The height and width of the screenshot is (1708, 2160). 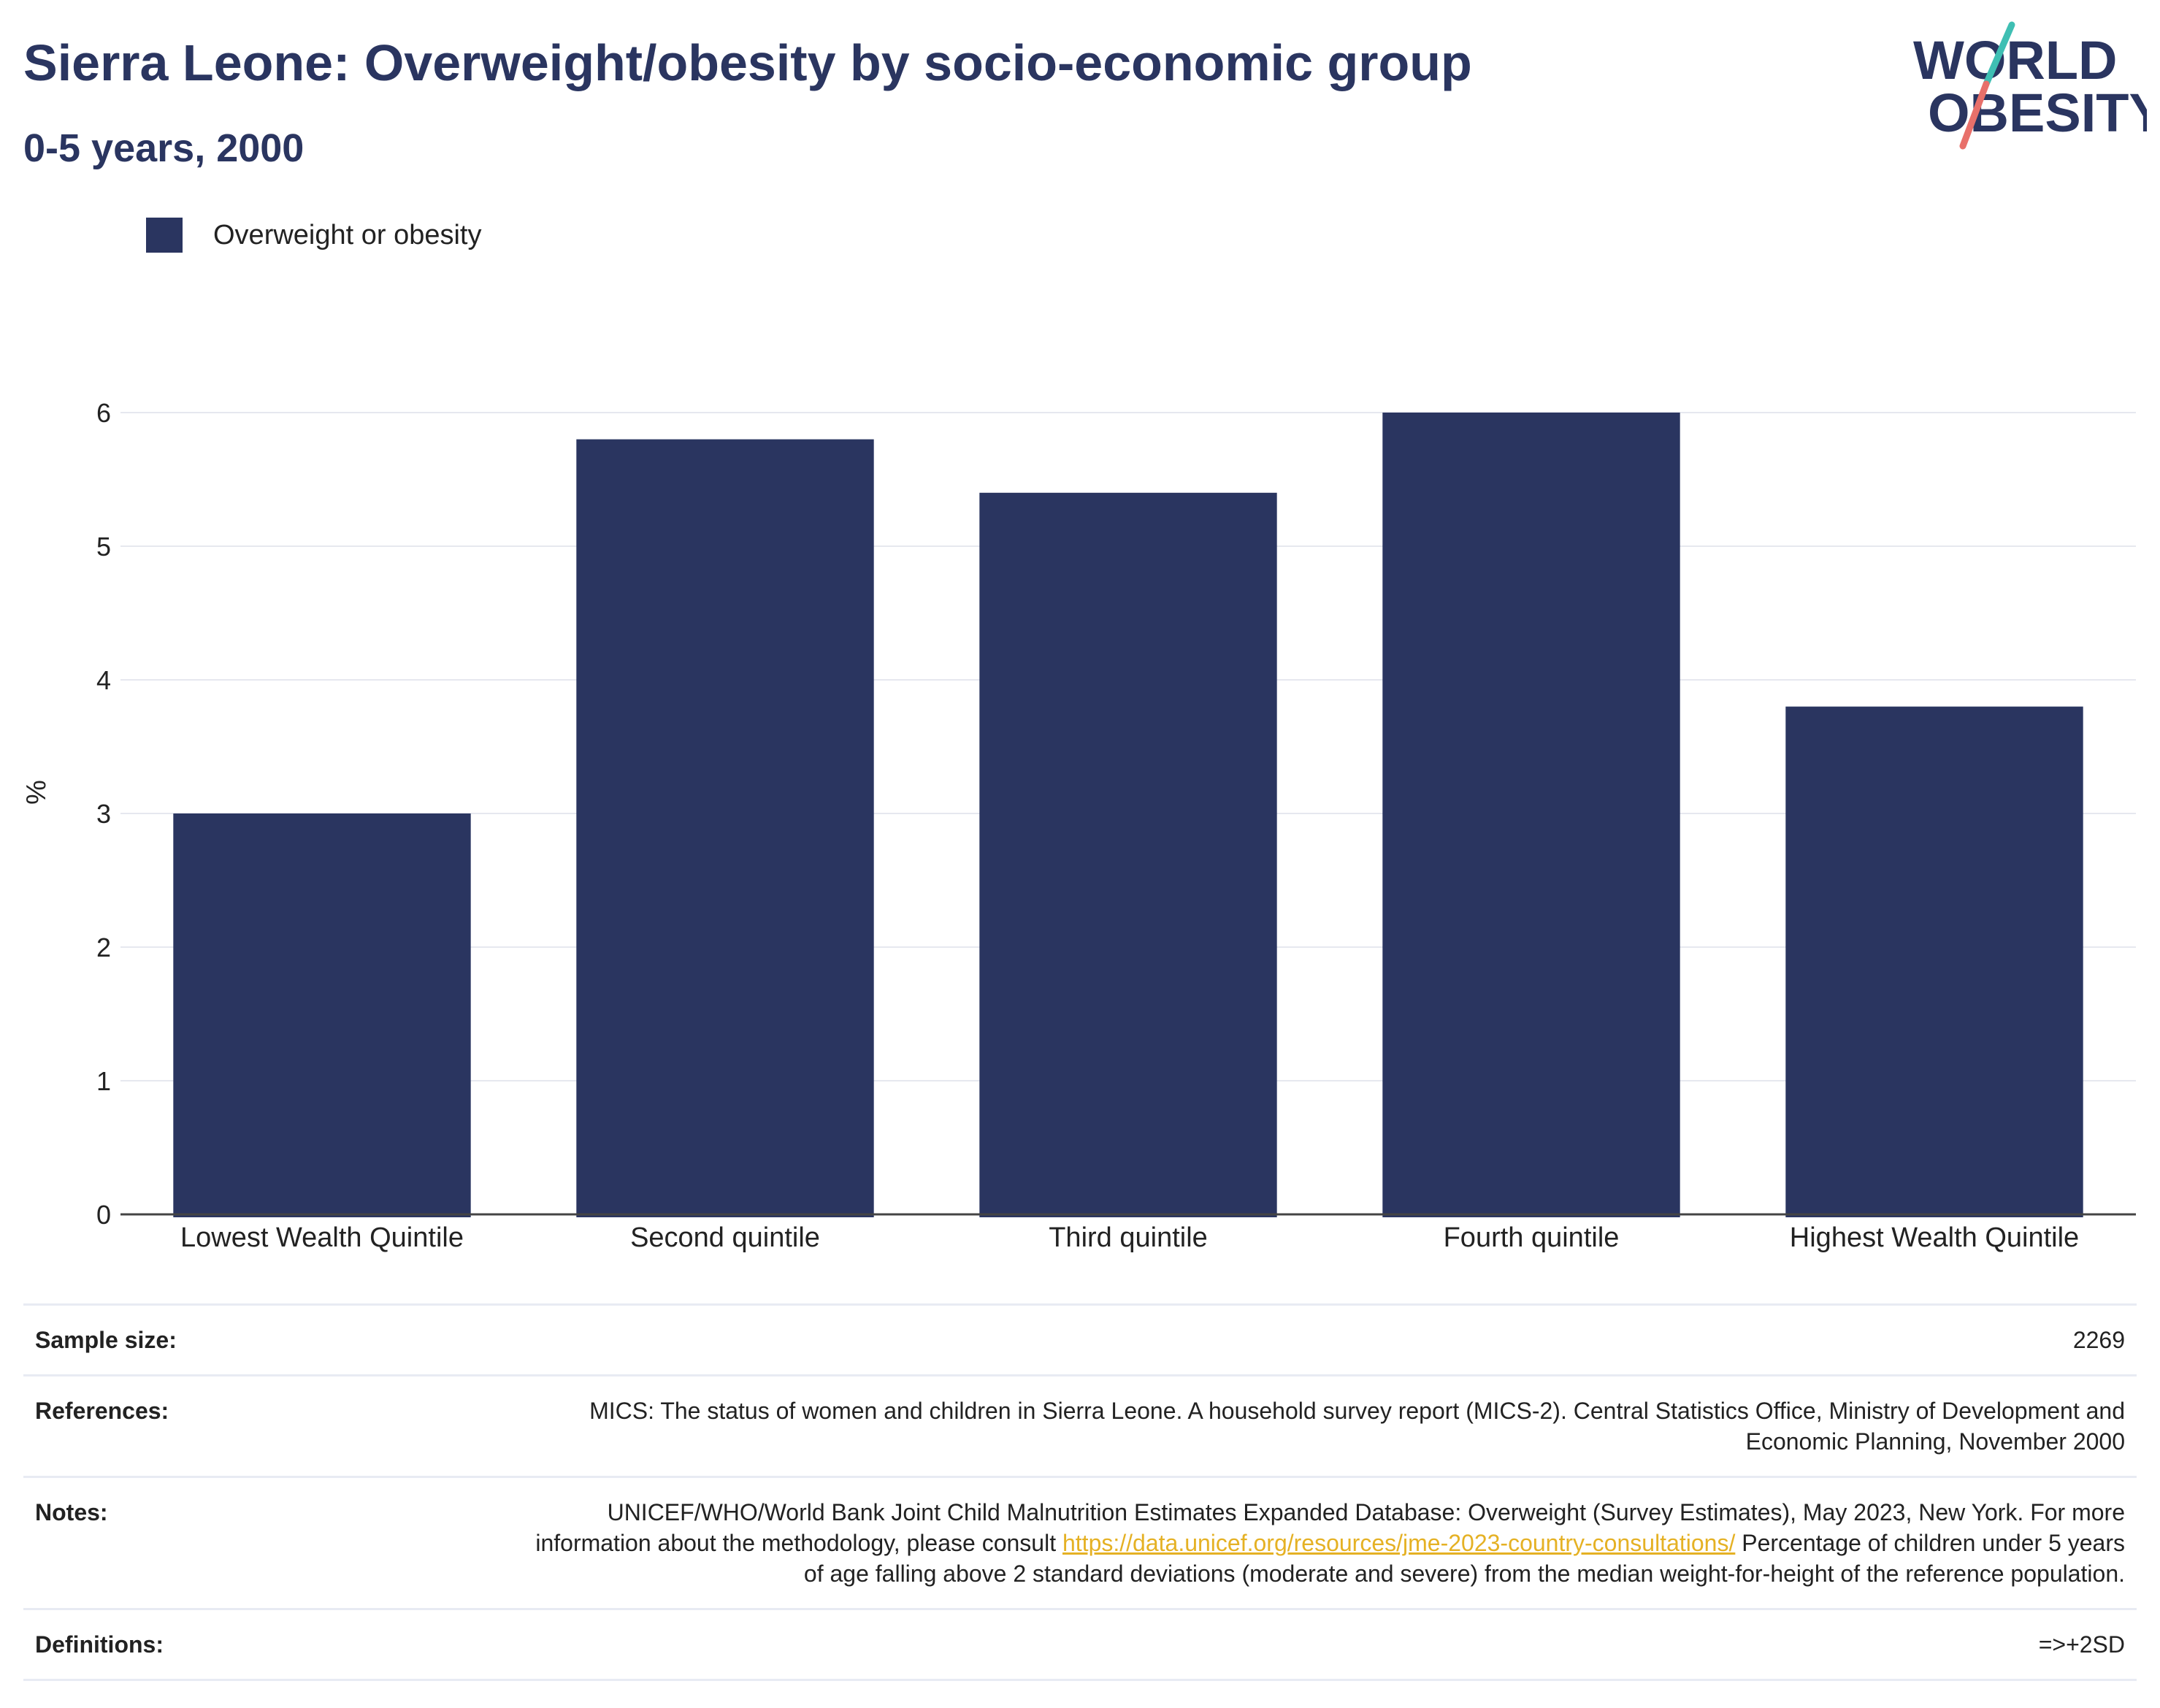 What do you see at coordinates (106, 1340) in the screenshot?
I see `sample-size-label: Sample size:` at bounding box center [106, 1340].